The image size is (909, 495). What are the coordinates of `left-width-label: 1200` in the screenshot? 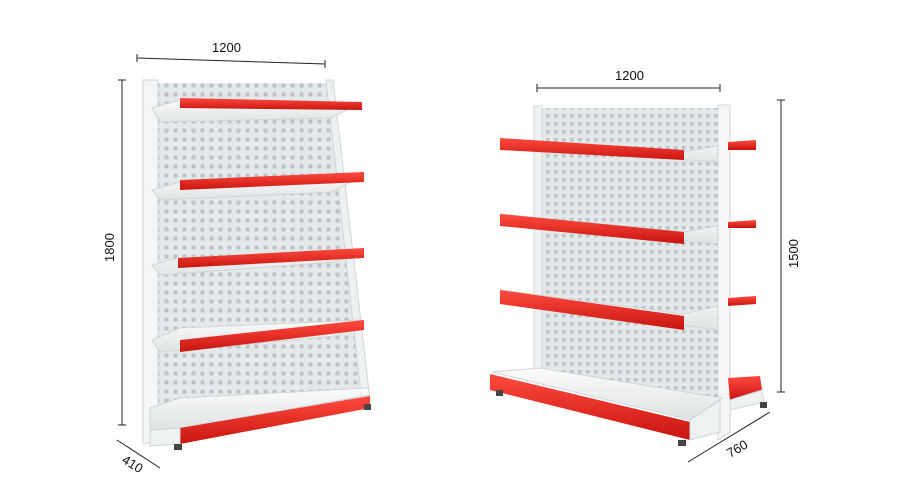 It's located at (226, 47).